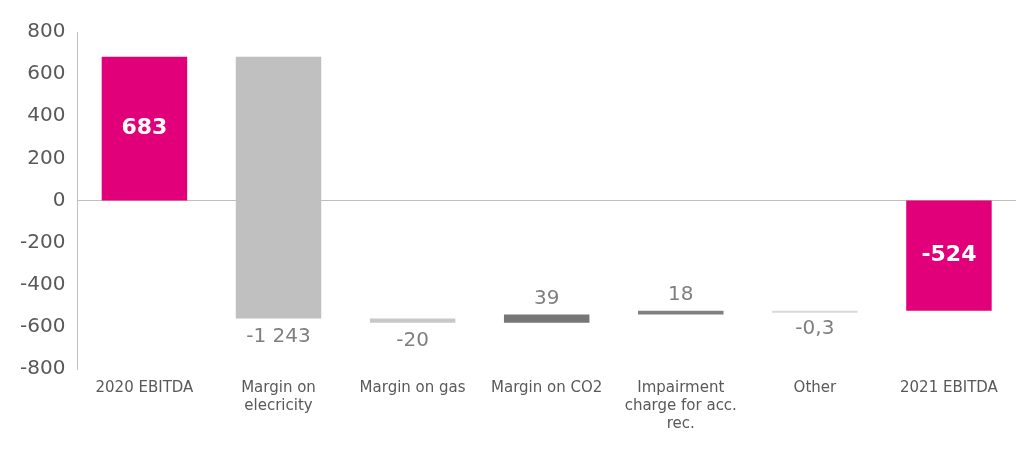 This screenshot has height=451, width=1028. I want to click on y-tick-label: 800, so click(46, 30).